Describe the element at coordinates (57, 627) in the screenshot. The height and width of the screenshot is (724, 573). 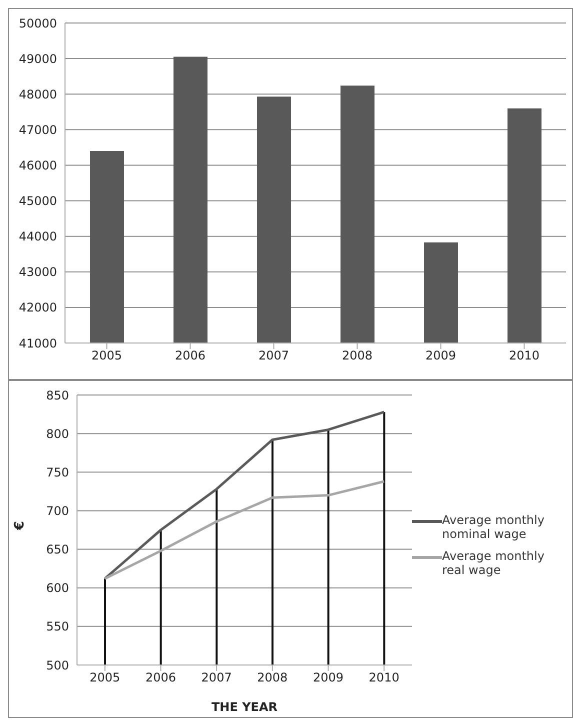
I see `y-tick-label: 550` at that location.